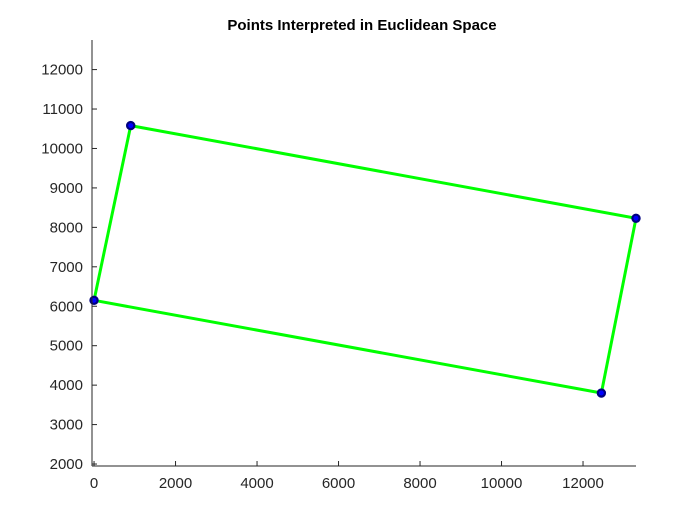  What do you see at coordinates (361, 25) in the screenshot?
I see `chart-title: Points Interpreted in Euclidean Space` at bounding box center [361, 25].